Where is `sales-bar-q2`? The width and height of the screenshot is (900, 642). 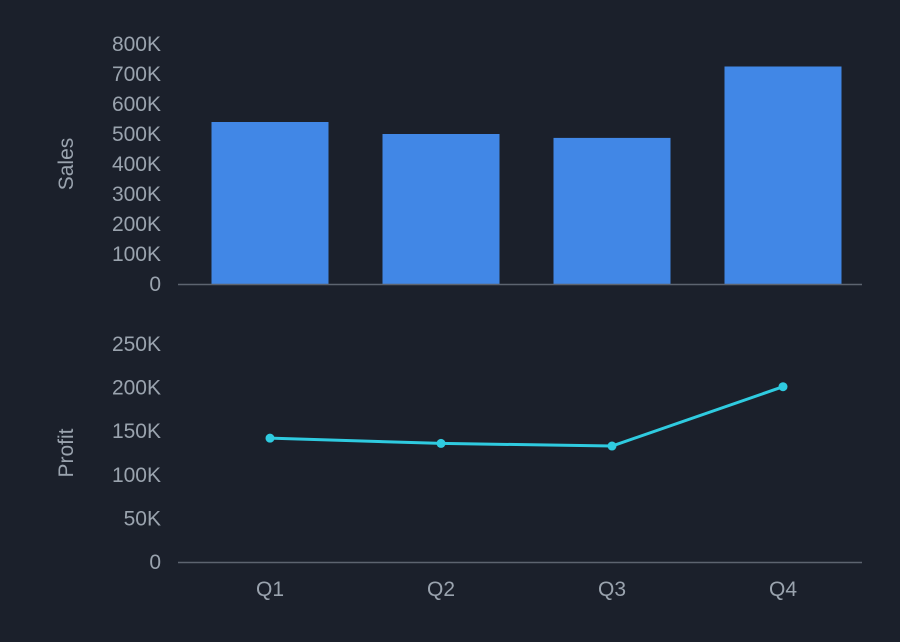 sales-bar-q2 is located at coordinates (441, 209).